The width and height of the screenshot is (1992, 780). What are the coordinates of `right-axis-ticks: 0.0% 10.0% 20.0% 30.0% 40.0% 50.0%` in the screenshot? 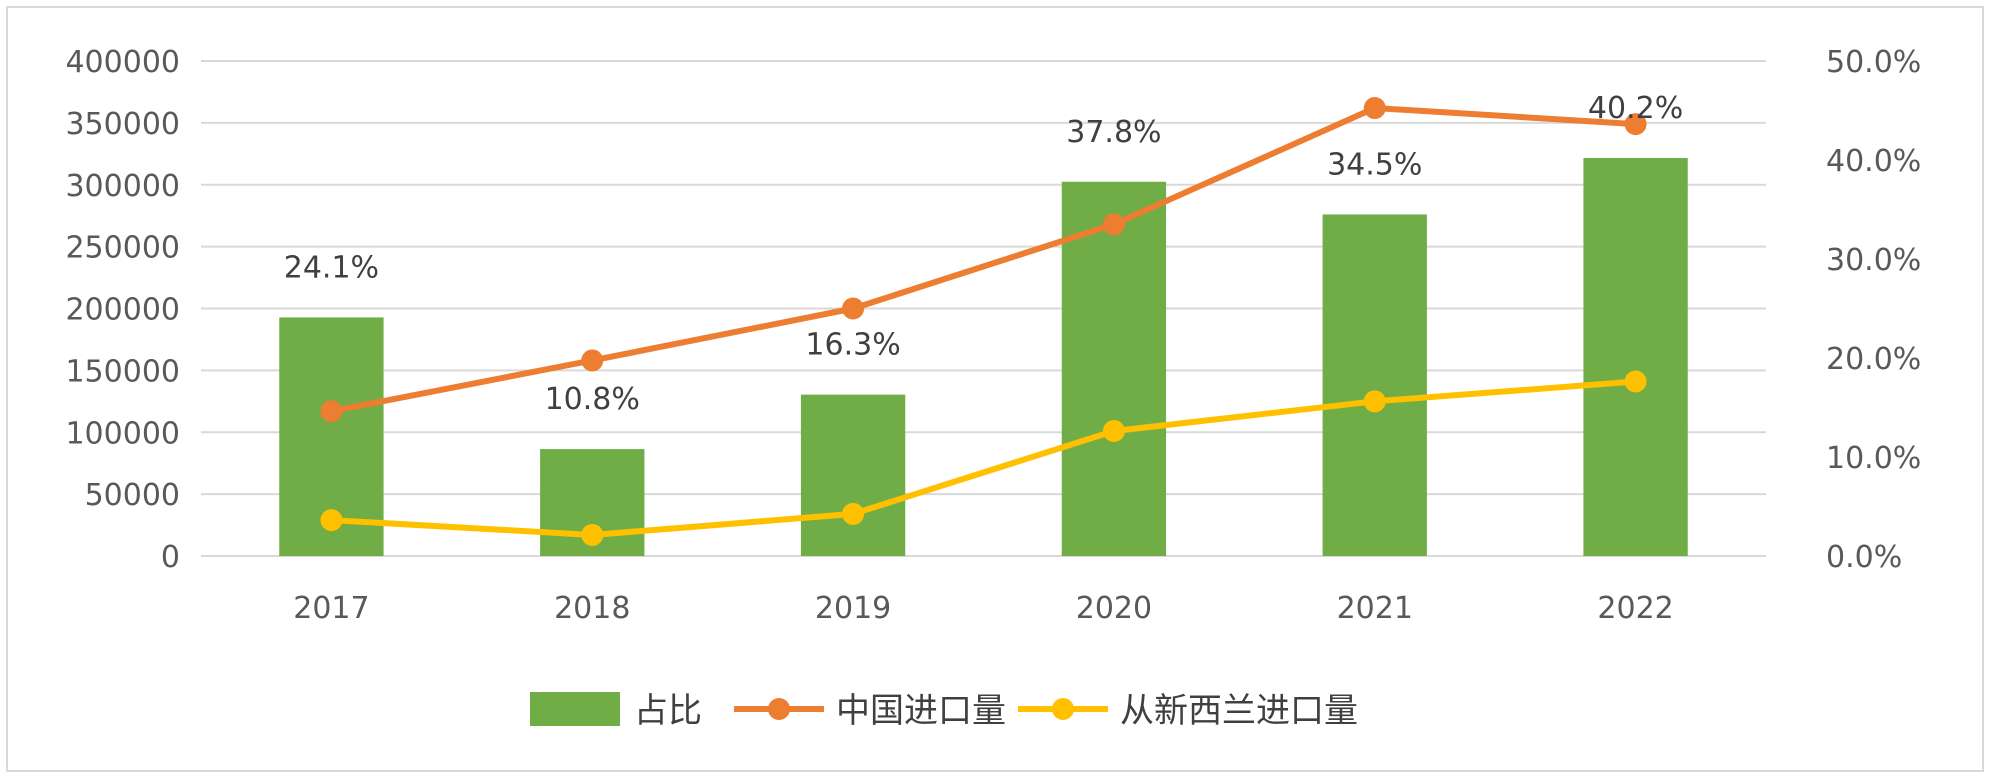 It's located at (1873, 310).